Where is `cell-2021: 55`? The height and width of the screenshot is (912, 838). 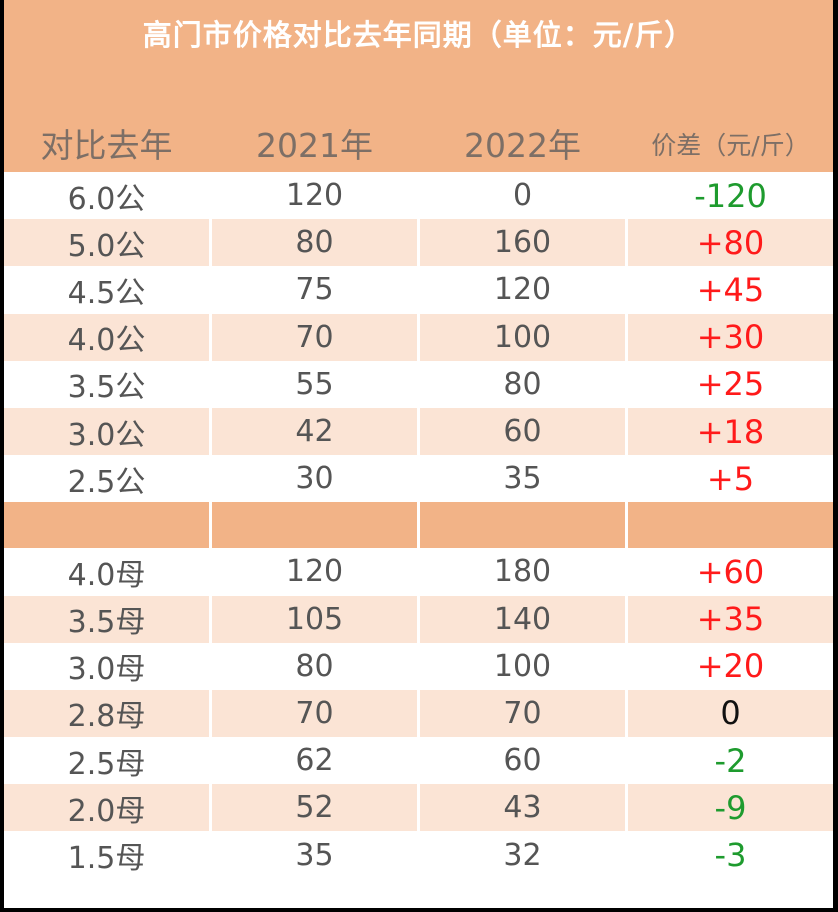 cell-2021: 55 is located at coordinates (314, 384).